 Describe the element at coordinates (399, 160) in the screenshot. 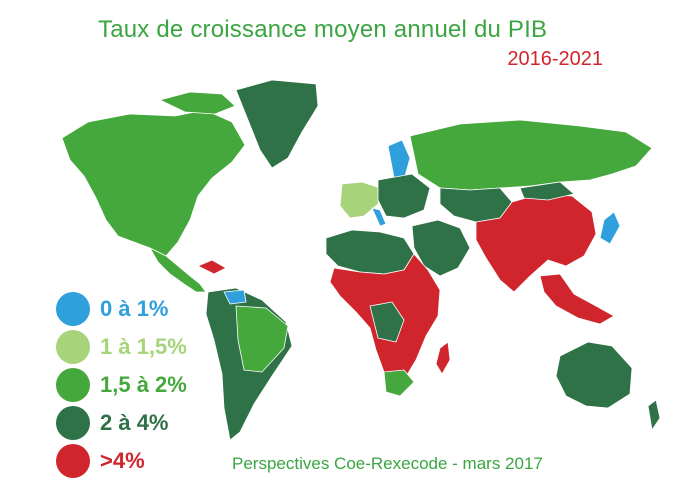

I see `region-scandinavia` at that location.